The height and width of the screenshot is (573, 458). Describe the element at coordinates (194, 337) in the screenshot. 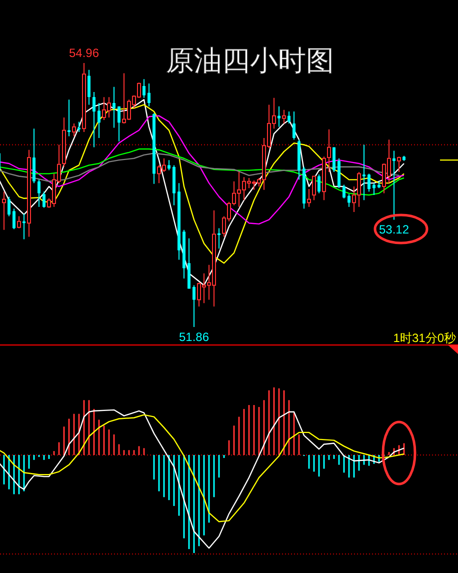

I see `annotation: 51.86` at that location.